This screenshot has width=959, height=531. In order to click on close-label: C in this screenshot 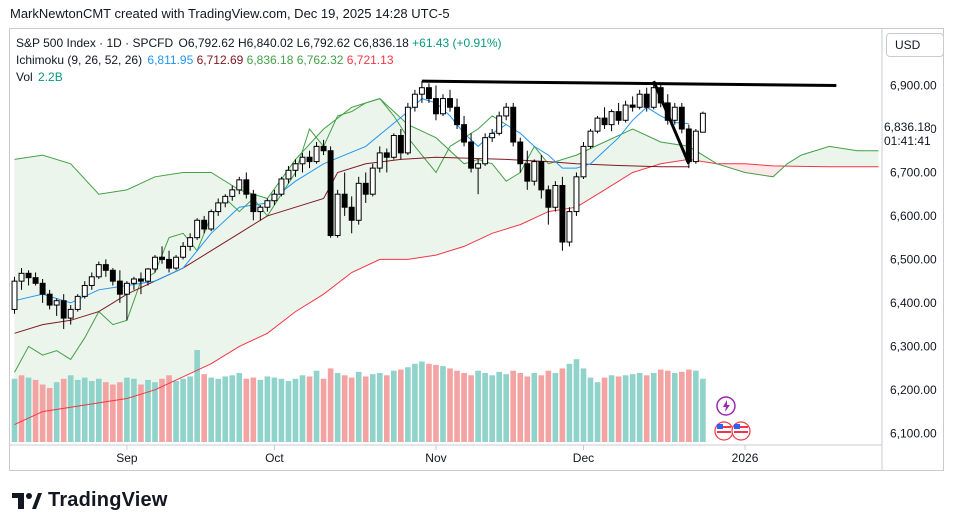, I will do `click(358, 43)`.